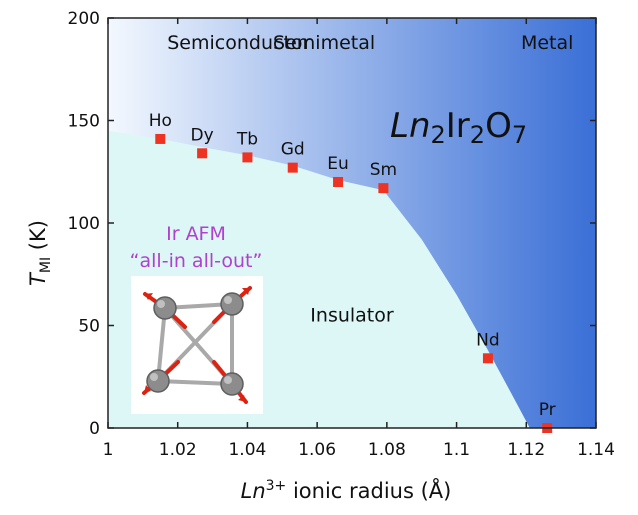 The width and height of the screenshot is (638, 515). Describe the element at coordinates (338, 164) in the screenshot. I see `point-label-eu: Eu` at that location.